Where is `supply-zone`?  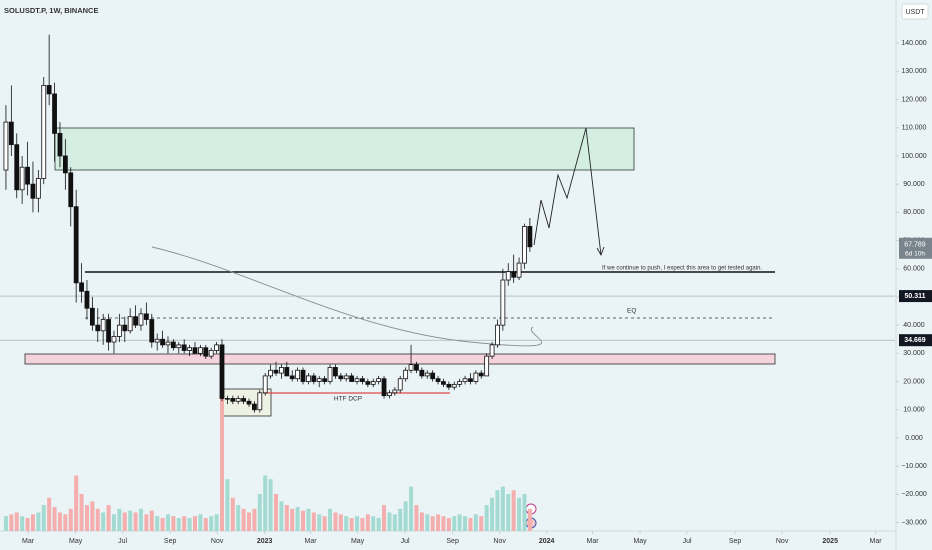
supply-zone is located at coordinates (344, 149).